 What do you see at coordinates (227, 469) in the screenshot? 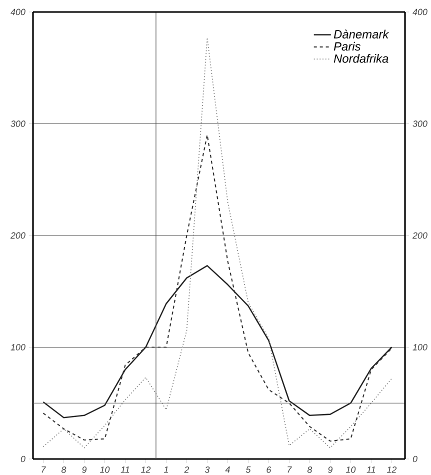
I see `x-tick-label: 4` at bounding box center [227, 469].